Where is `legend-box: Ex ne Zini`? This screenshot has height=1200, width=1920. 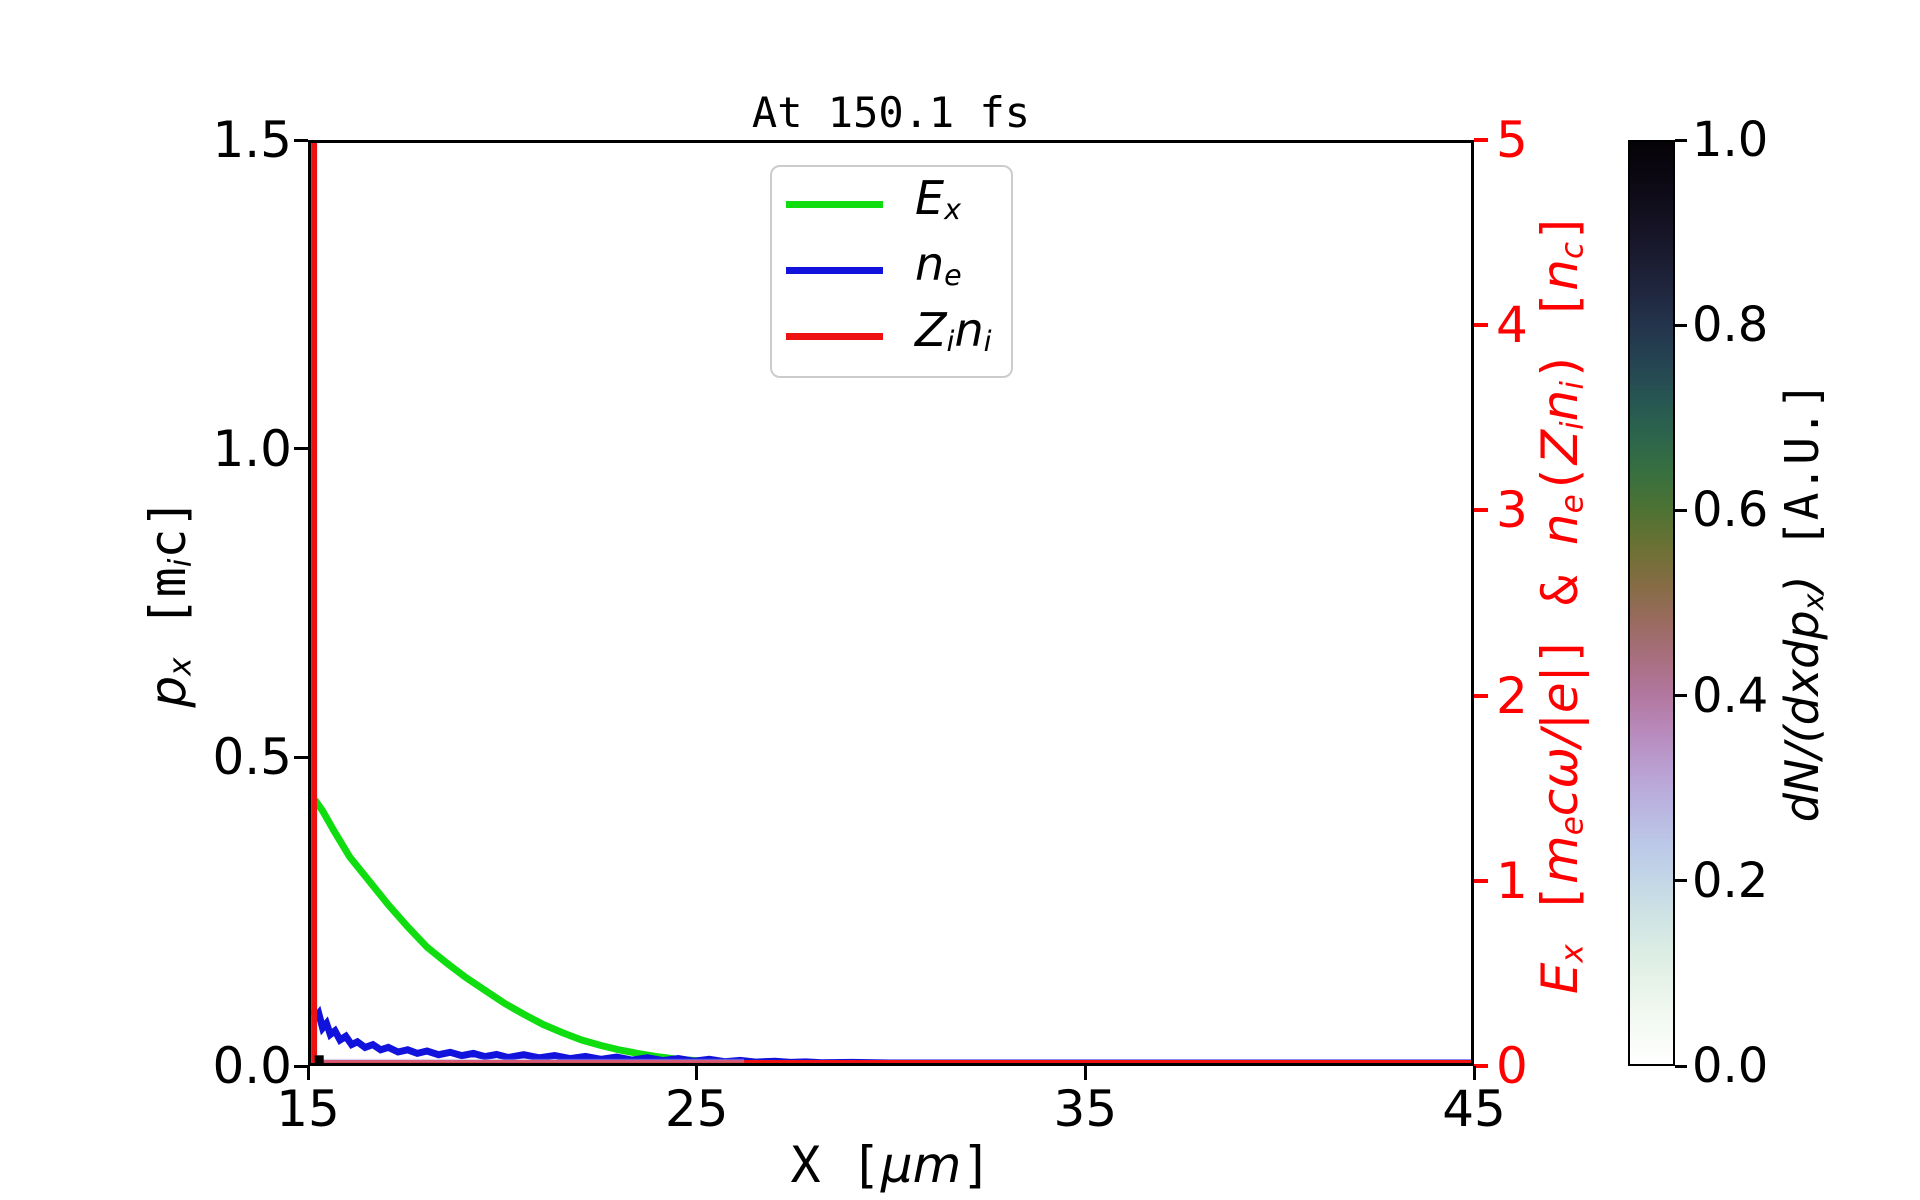
legend-box: Ex ne Zini is located at coordinates (891, 271).